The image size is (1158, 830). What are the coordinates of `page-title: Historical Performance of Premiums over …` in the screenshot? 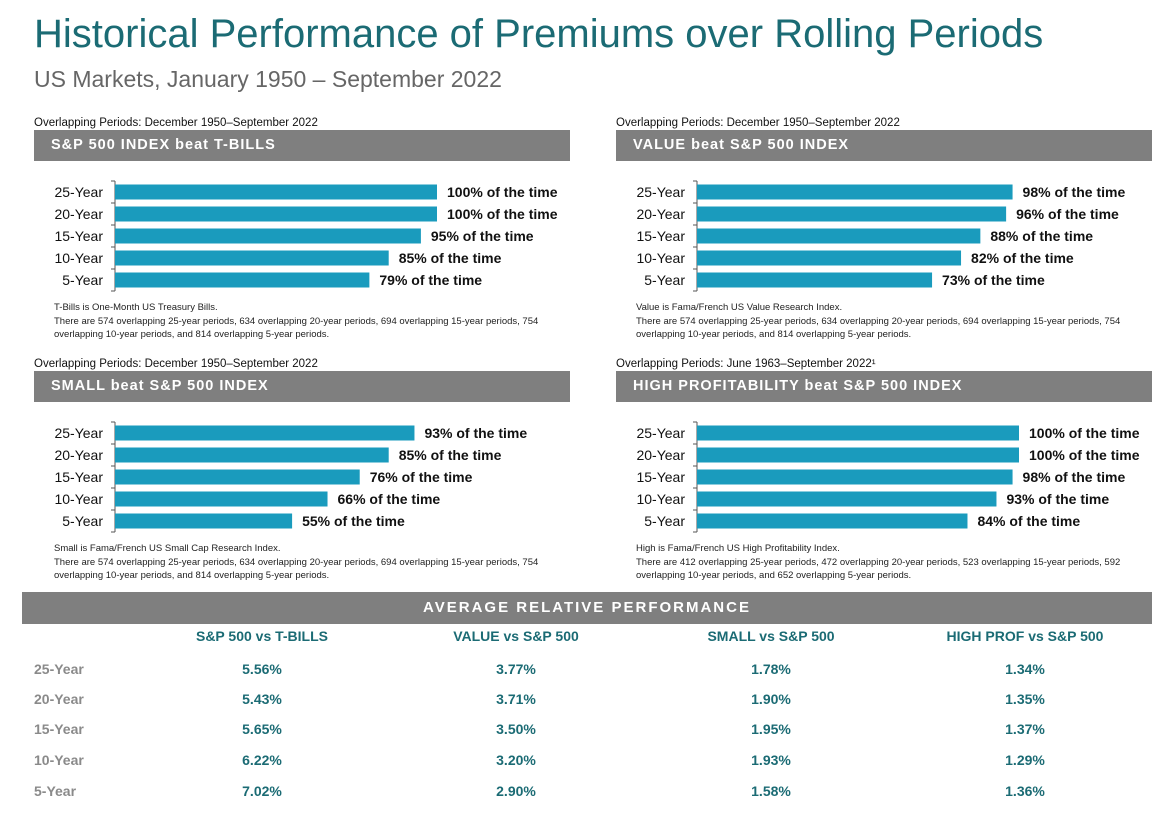 It's located at (539, 34).